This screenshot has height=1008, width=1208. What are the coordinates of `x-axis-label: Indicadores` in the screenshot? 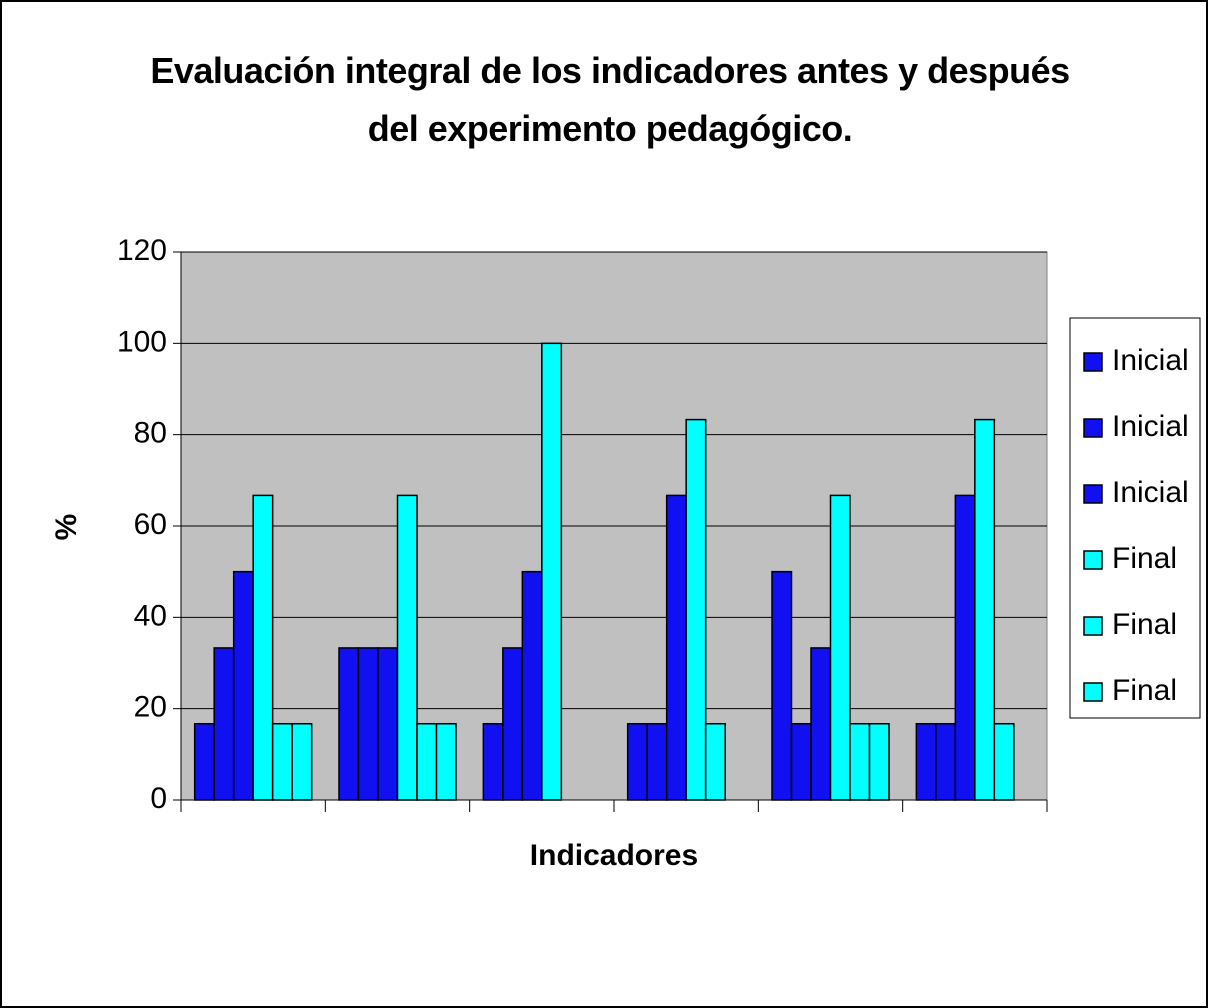 It's located at (614, 855).